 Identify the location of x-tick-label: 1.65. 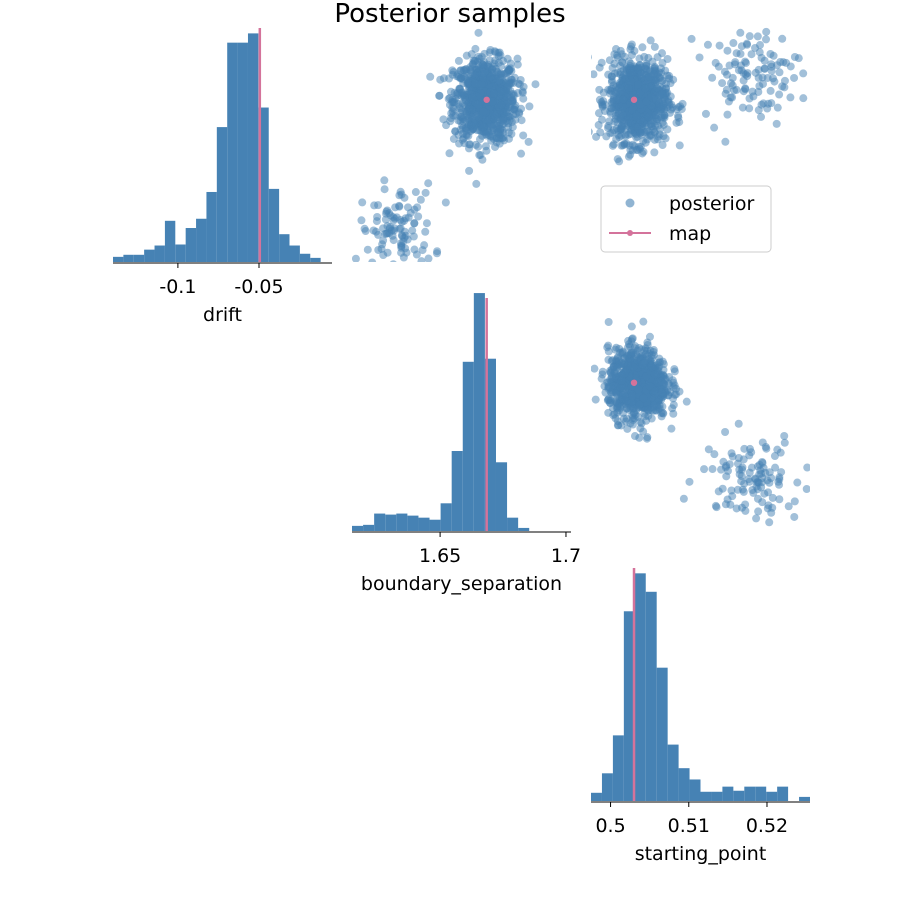
(440, 556).